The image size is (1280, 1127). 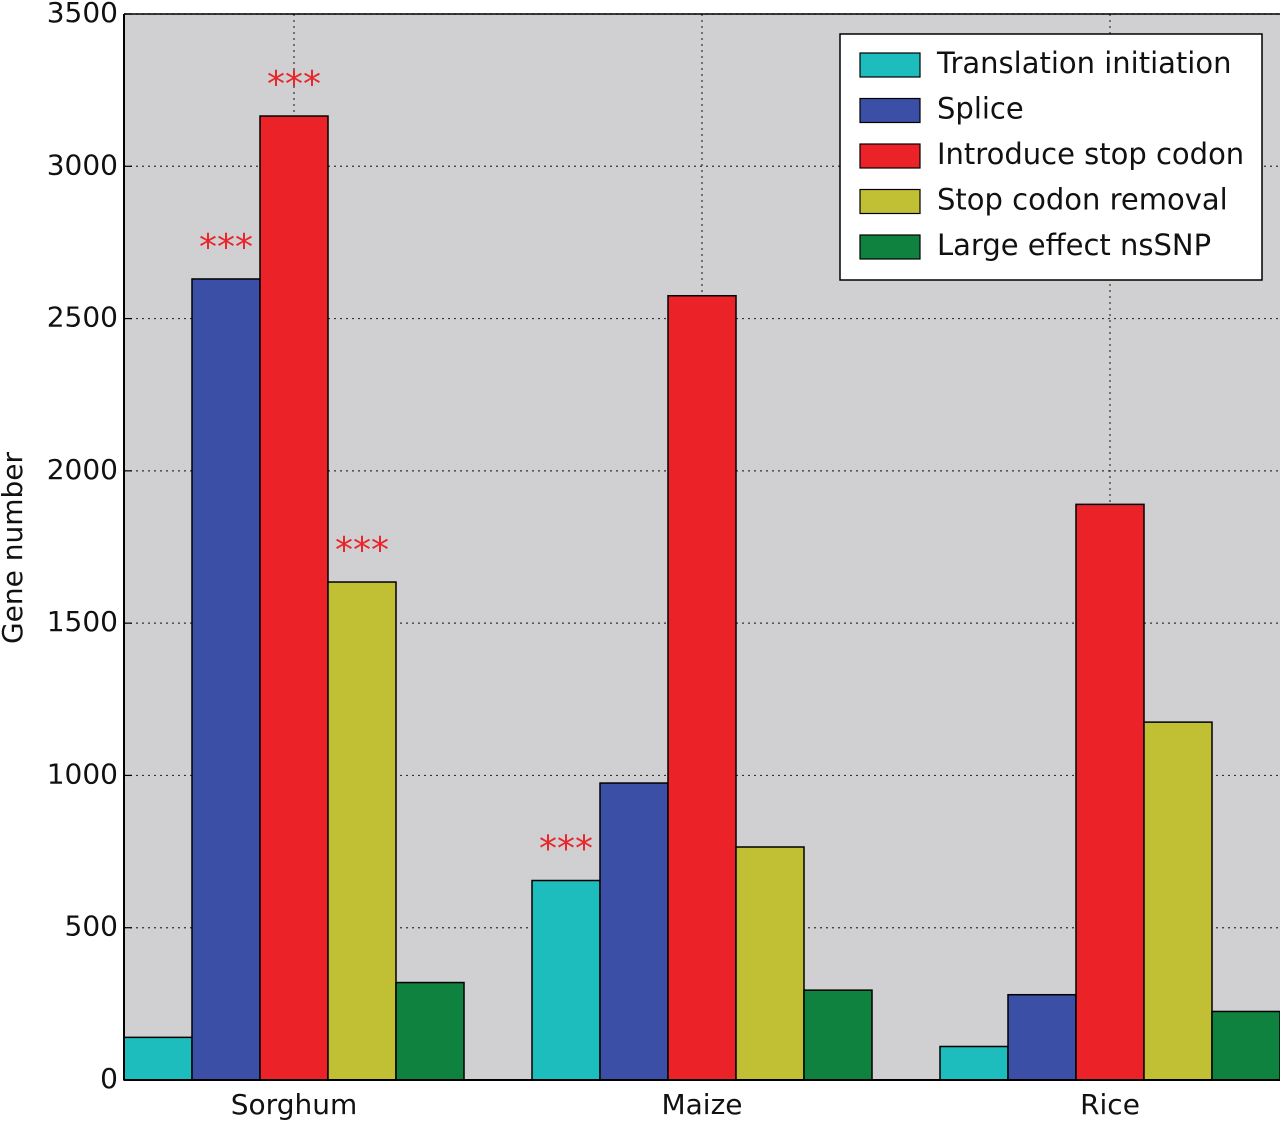 I want to click on y-tick-label: 0, so click(x=109, y=1078).